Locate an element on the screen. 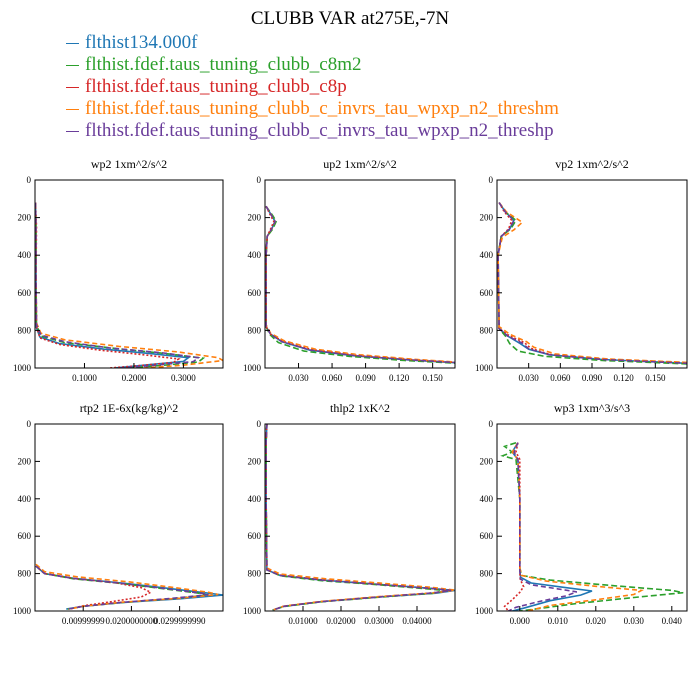 This screenshot has height=700, width=700. x-tick-label: 0.04000 is located at coordinates (417, 621).